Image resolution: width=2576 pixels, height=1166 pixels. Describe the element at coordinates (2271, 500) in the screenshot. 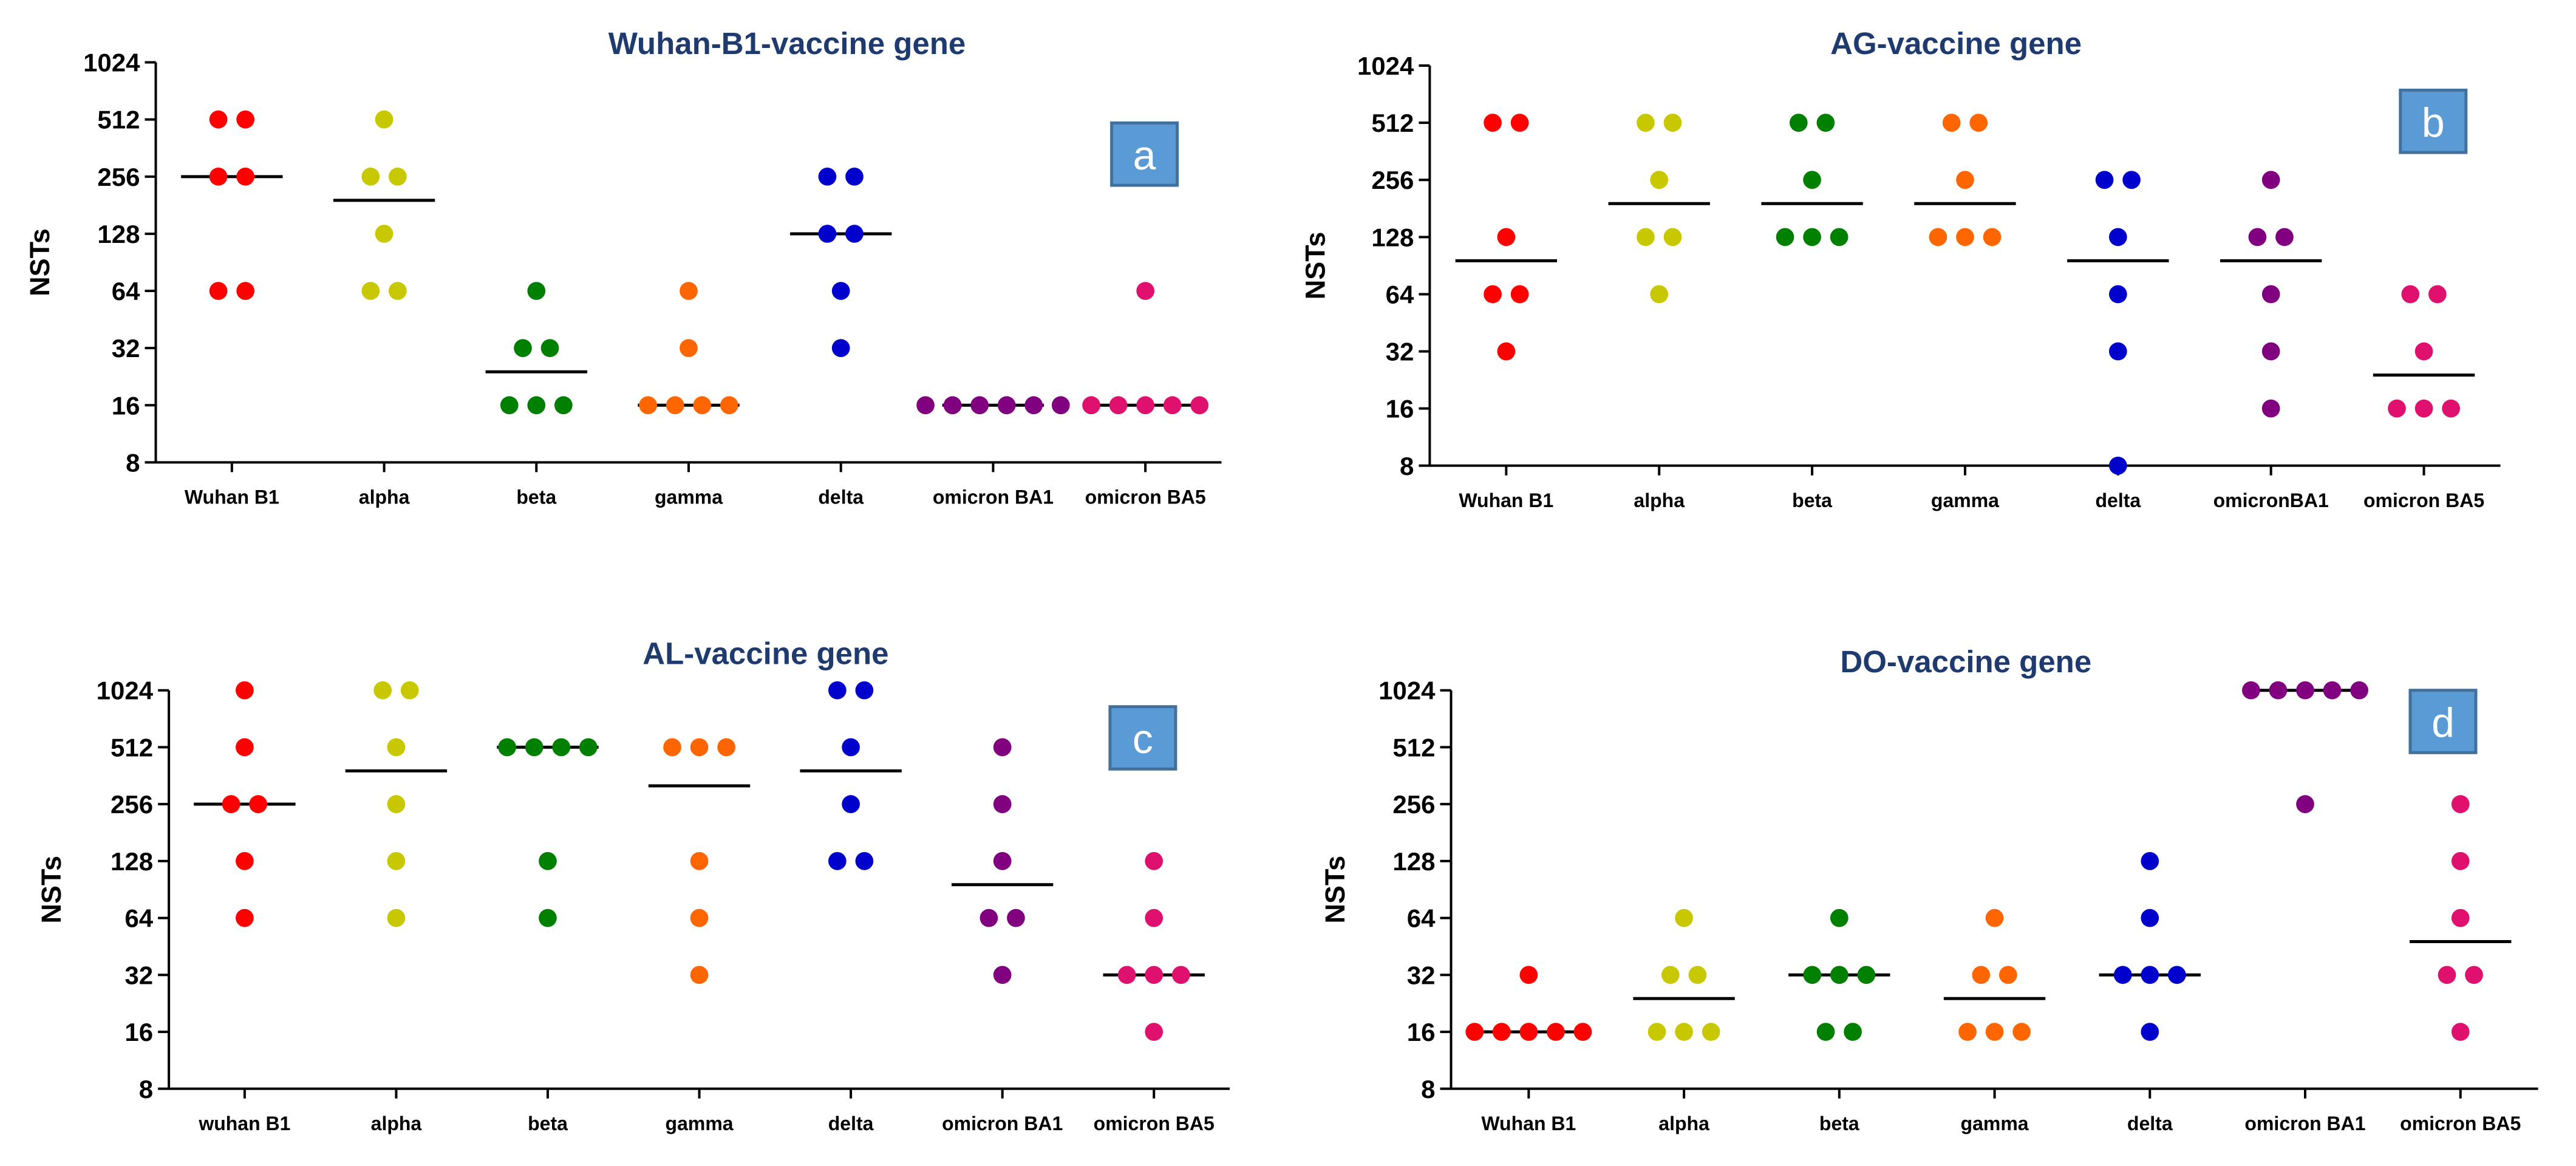

I see `x-tick-label: omicronBA1` at that location.